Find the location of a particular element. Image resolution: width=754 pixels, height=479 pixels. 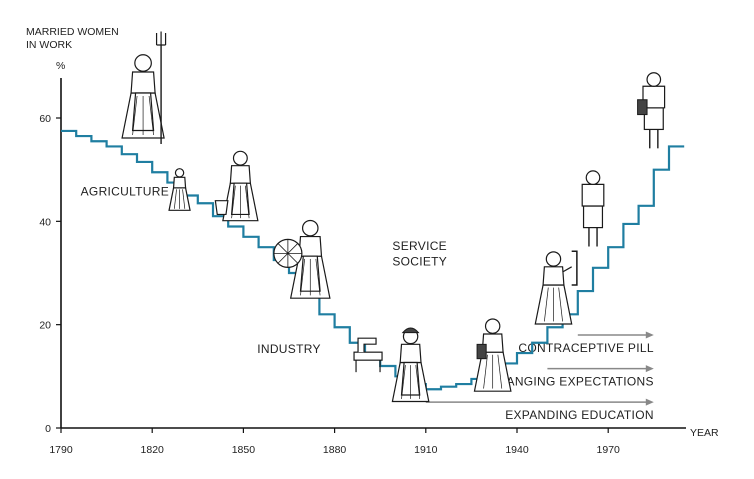

x-tick-label: 1850 is located at coordinates (244, 450).